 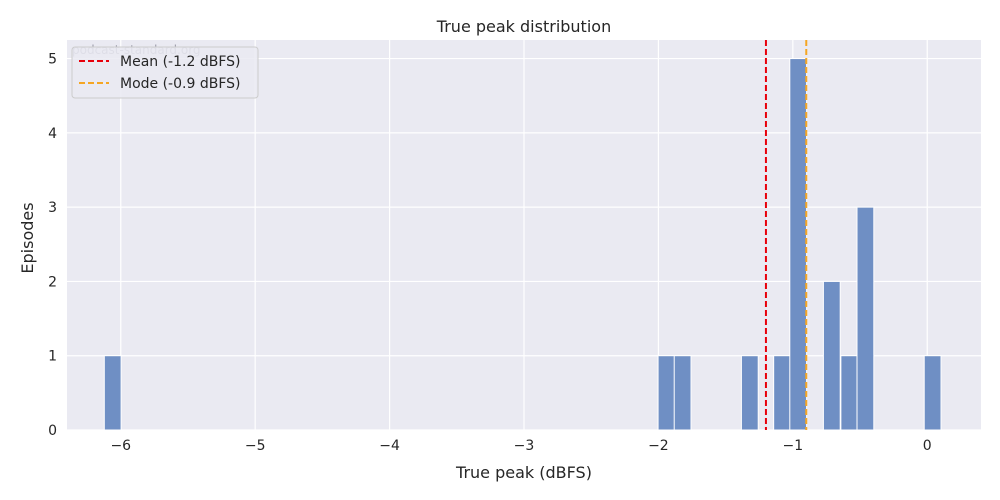 What do you see at coordinates (52, 245) in the screenshot?
I see `y-tick-labels: 0 1 2 3 4 5` at bounding box center [52, 245].